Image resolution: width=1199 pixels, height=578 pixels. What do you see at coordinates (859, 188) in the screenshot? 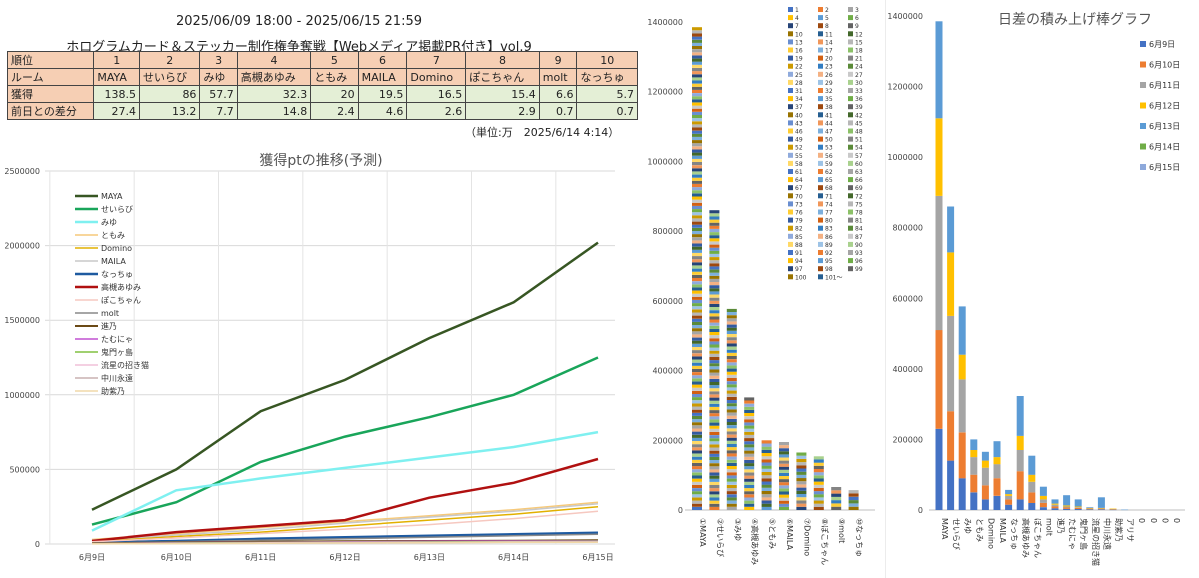
I see `legend-label: 69` at bounding box center [859, 188].